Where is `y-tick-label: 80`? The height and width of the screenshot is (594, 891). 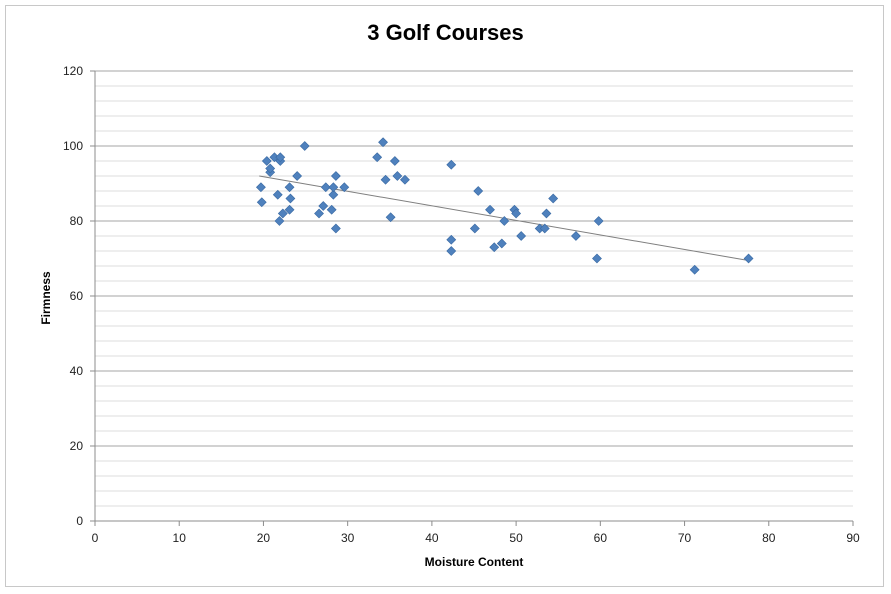 y-tick-label: 80 is located at coordinates (77, 221).